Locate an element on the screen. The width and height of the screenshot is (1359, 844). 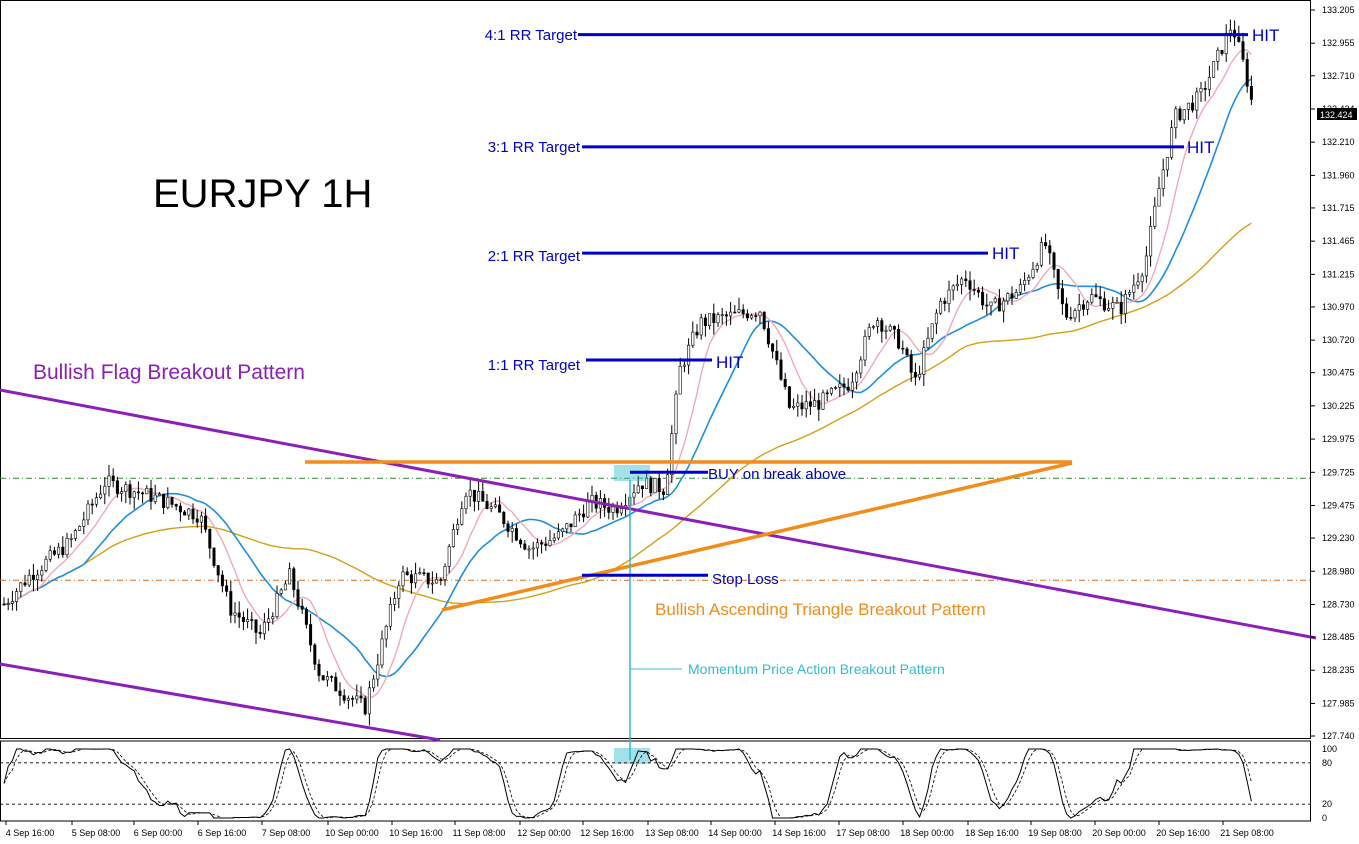
time-tick-label: 18 Sep 16:00 is located at coordinates (992, 833).